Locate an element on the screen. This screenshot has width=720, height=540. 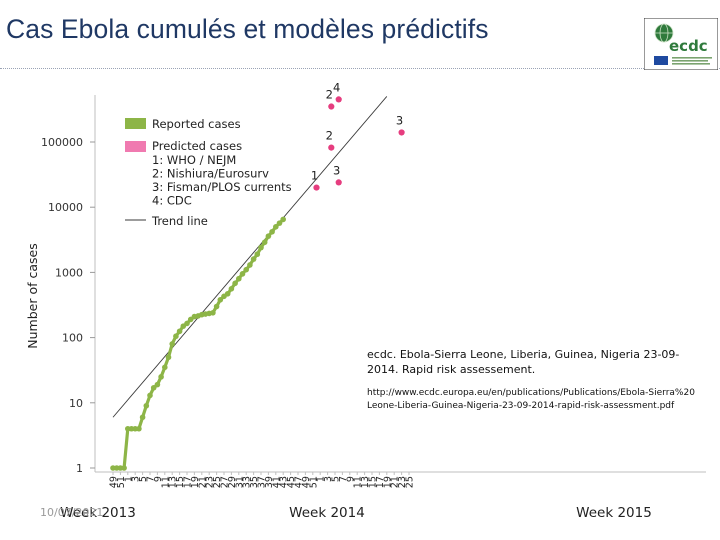
x-group-label: Week 2013 is located at coordinates (98, 513).